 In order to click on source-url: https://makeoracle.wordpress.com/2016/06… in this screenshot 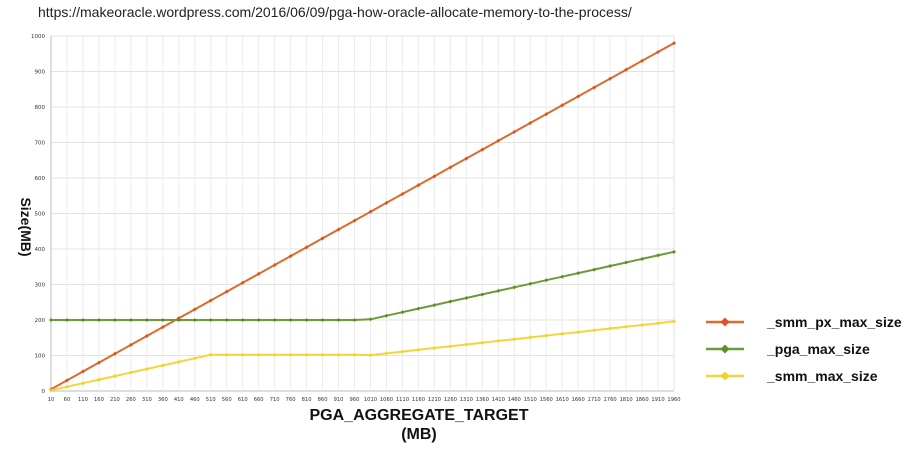, I will do `click(335, 12)`.